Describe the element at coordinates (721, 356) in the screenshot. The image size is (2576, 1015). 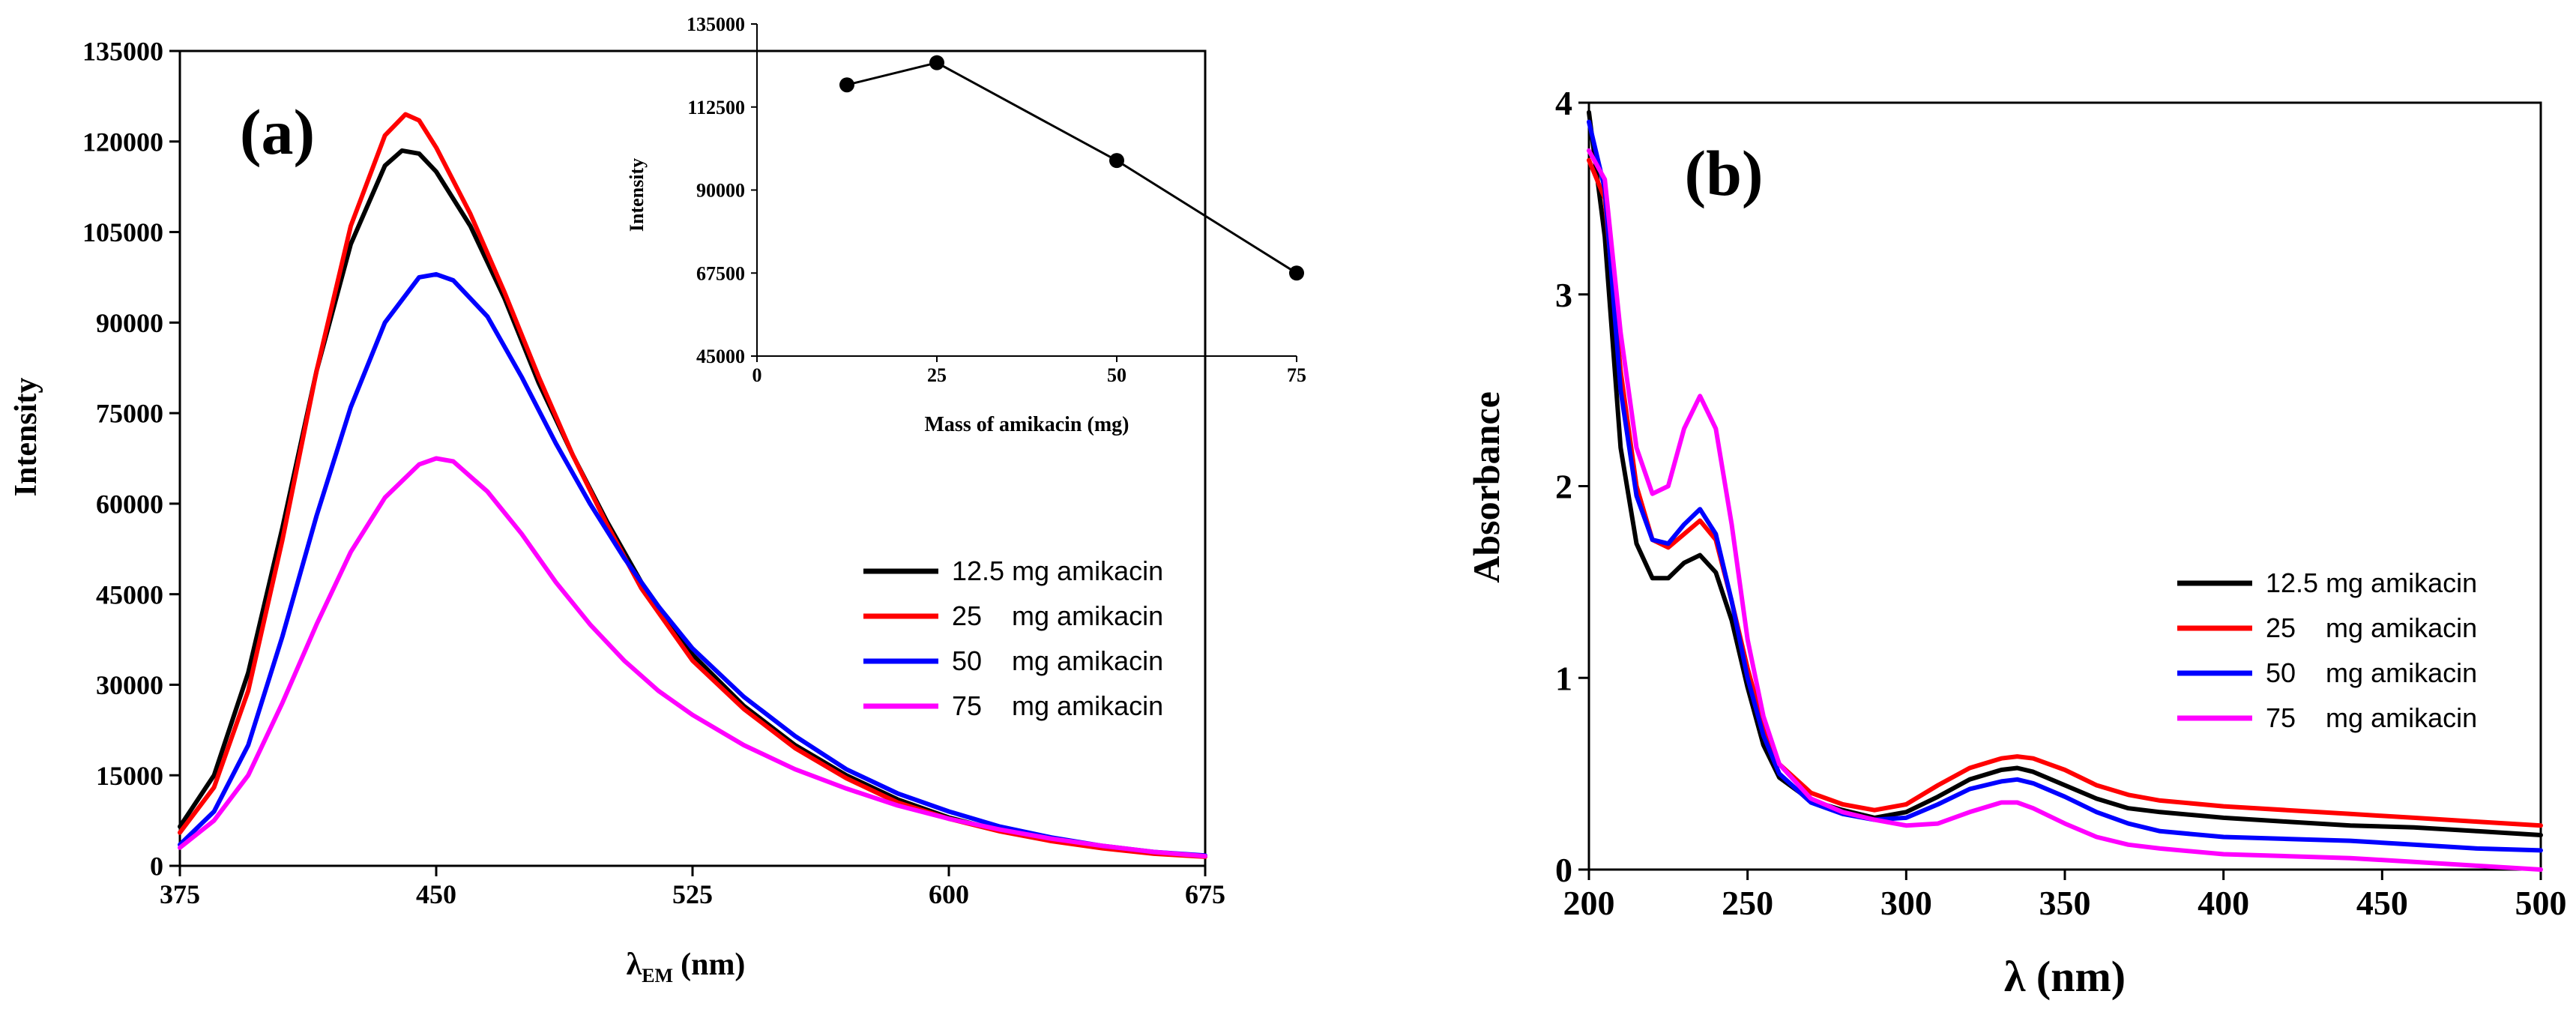
I see `inset-y-tick-label: 45000` at that location.